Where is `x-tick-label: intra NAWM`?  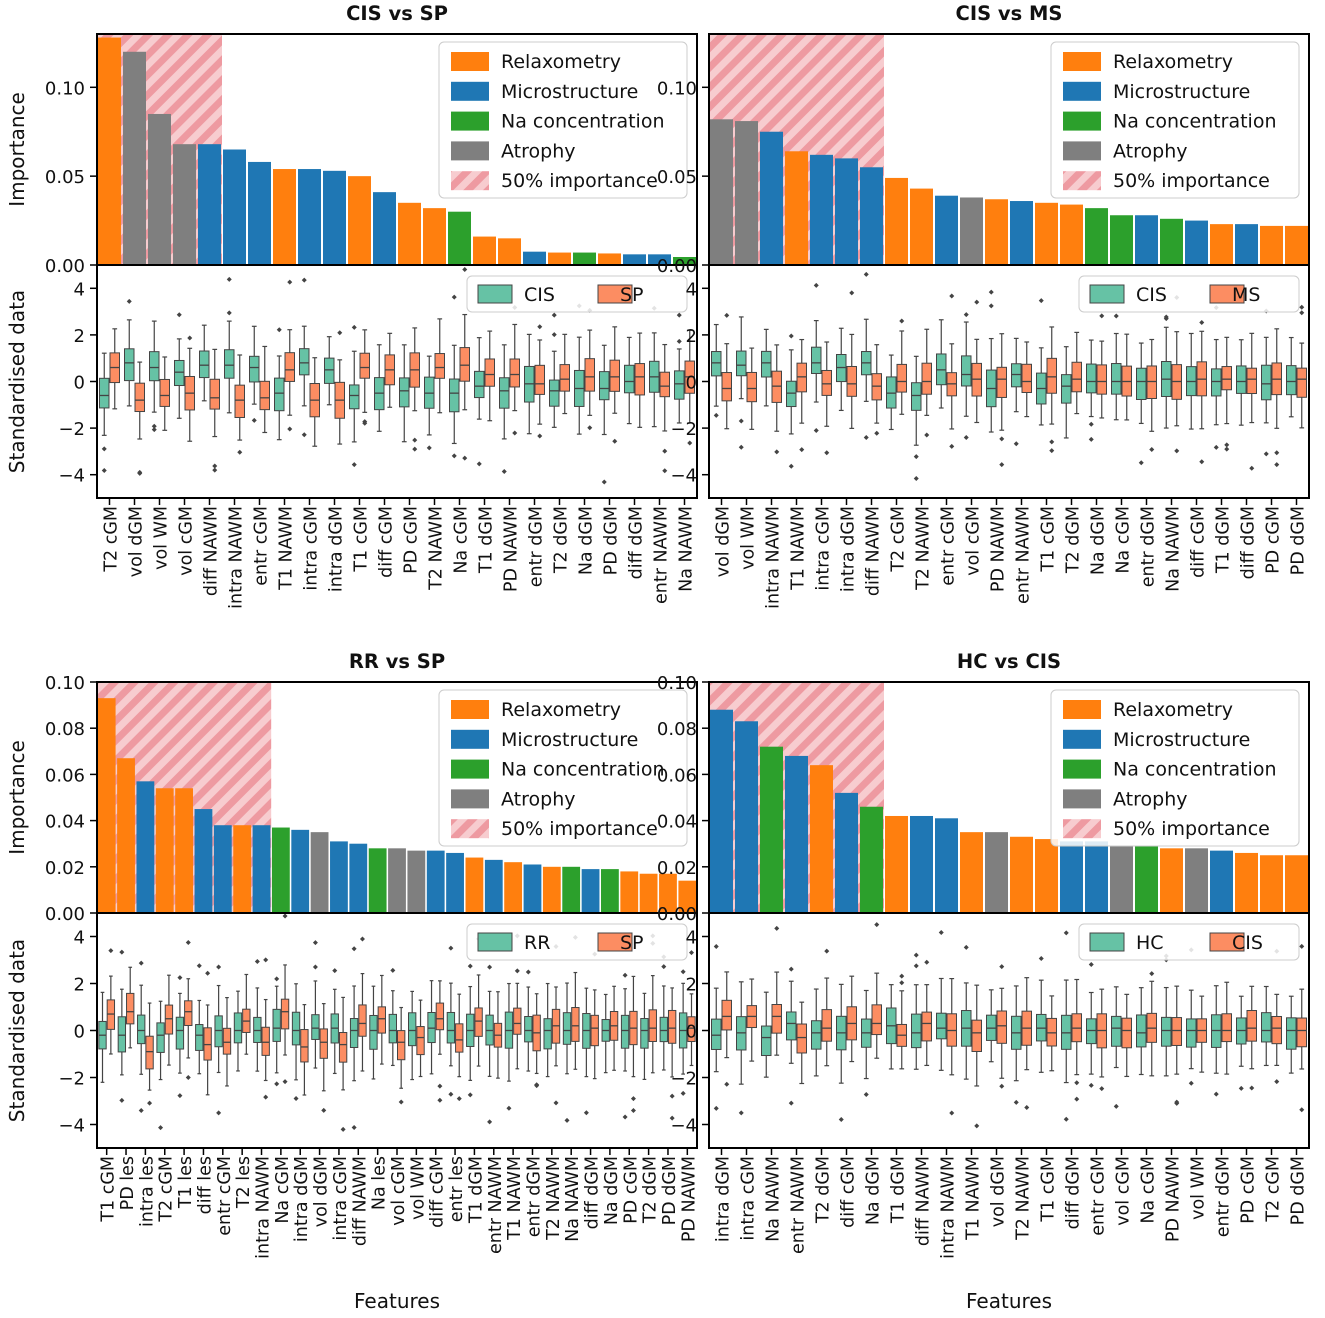
x-tick-label: intra NAWM is located at coordinates (237, 557).